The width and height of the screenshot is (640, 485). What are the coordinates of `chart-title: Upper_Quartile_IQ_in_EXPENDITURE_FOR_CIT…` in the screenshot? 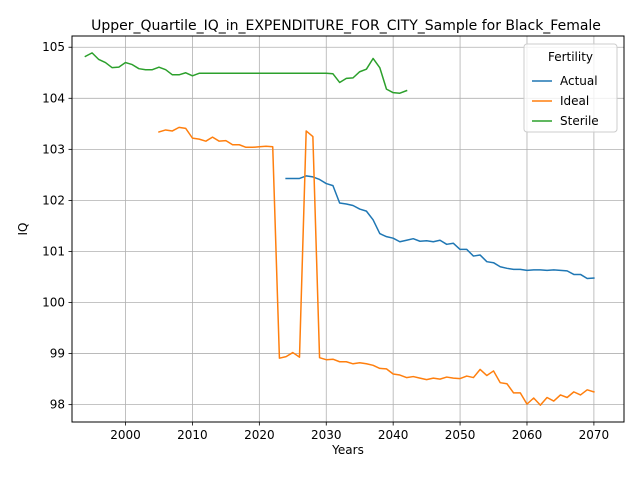 It's located at (346, 26).